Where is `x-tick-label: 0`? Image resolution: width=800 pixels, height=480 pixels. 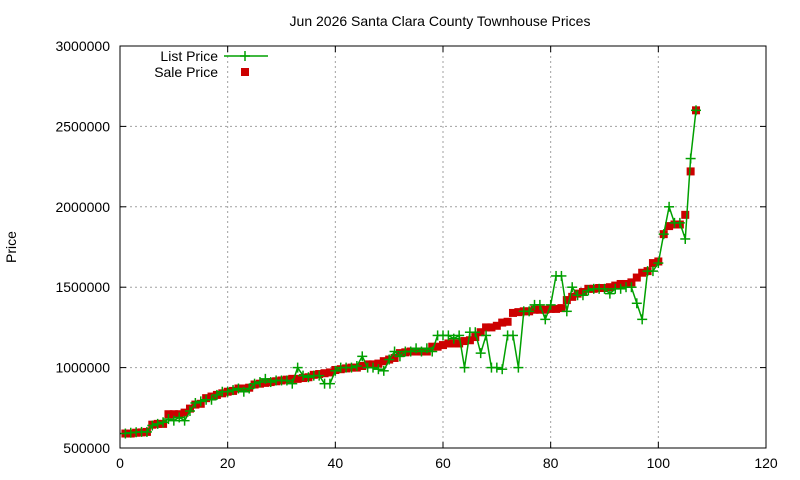 x-tick-label: 0 is located at coordinates (120, 463).